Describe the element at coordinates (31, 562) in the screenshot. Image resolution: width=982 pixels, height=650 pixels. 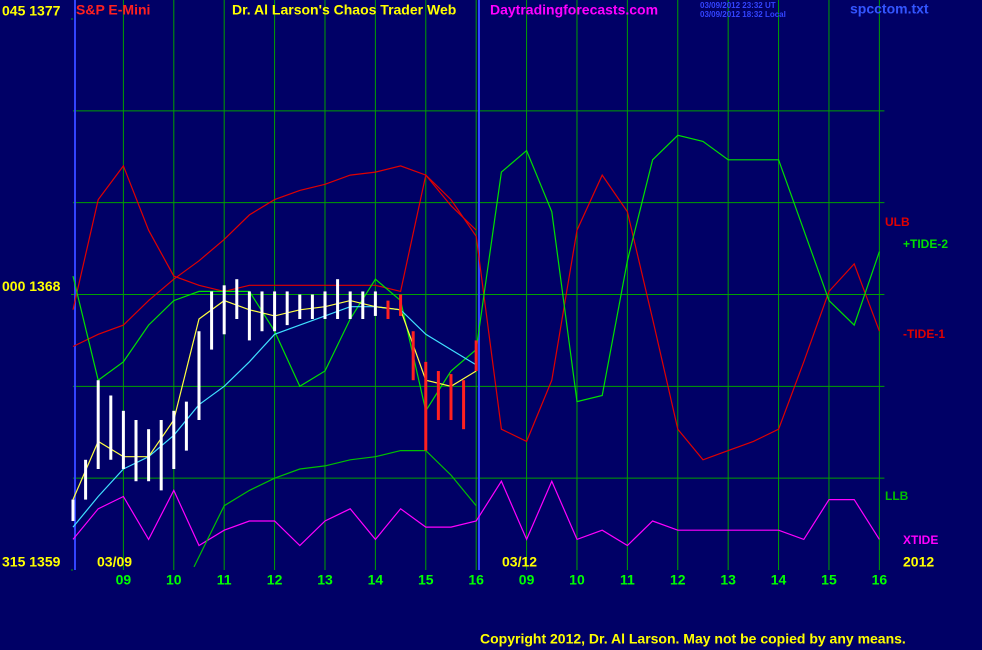
I see `y-tick-label: 315 1359` at that location.